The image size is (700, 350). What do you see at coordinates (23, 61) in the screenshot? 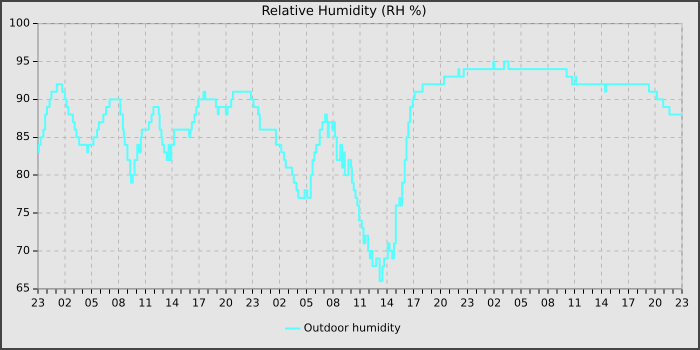
I see `y-tick-label: 95` at bounding box center [23, 61].